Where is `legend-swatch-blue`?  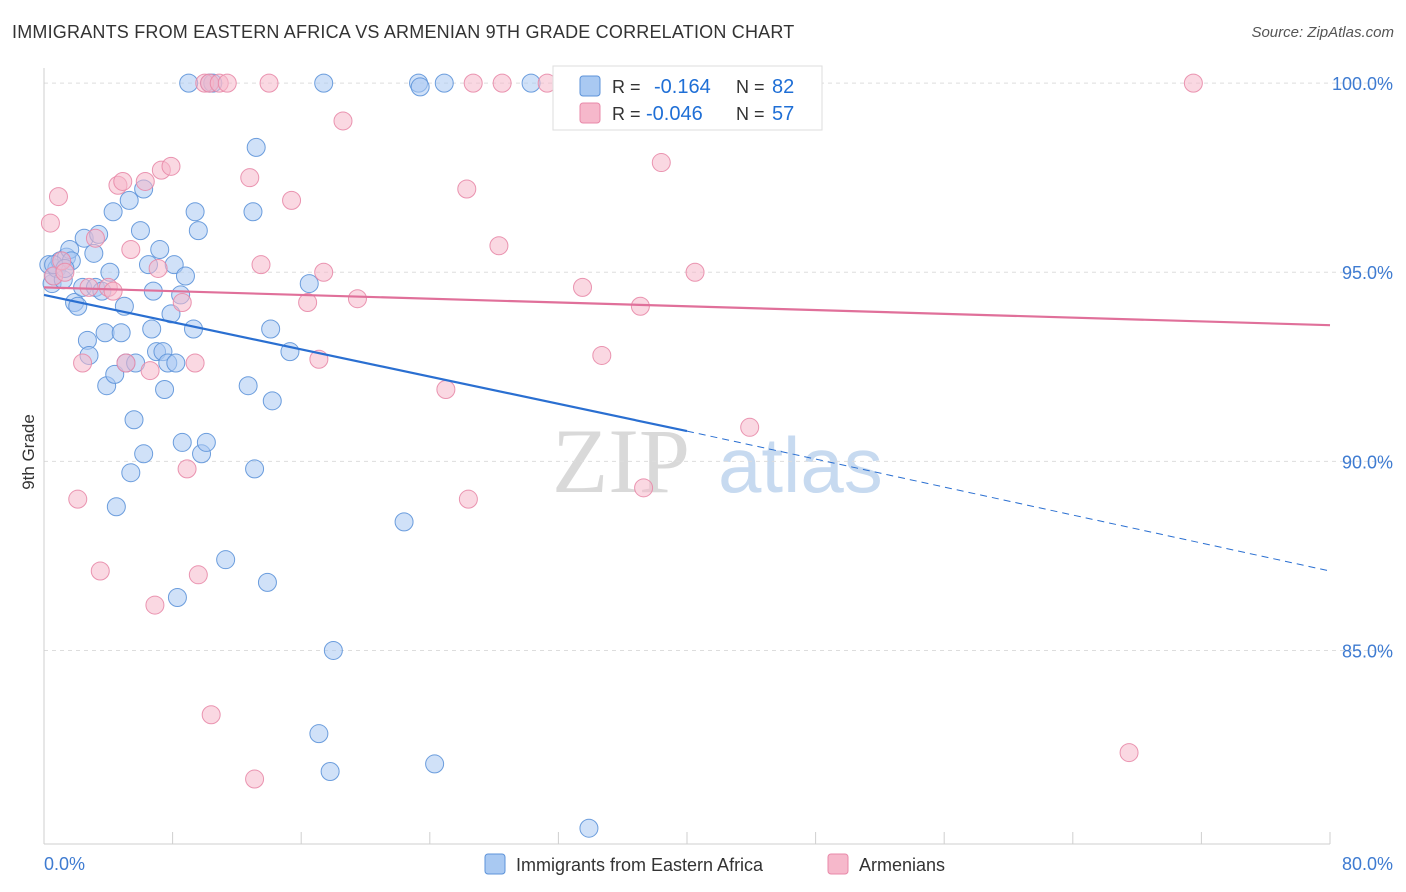 legend-swatch-blue is located at coordinates (590, 86).